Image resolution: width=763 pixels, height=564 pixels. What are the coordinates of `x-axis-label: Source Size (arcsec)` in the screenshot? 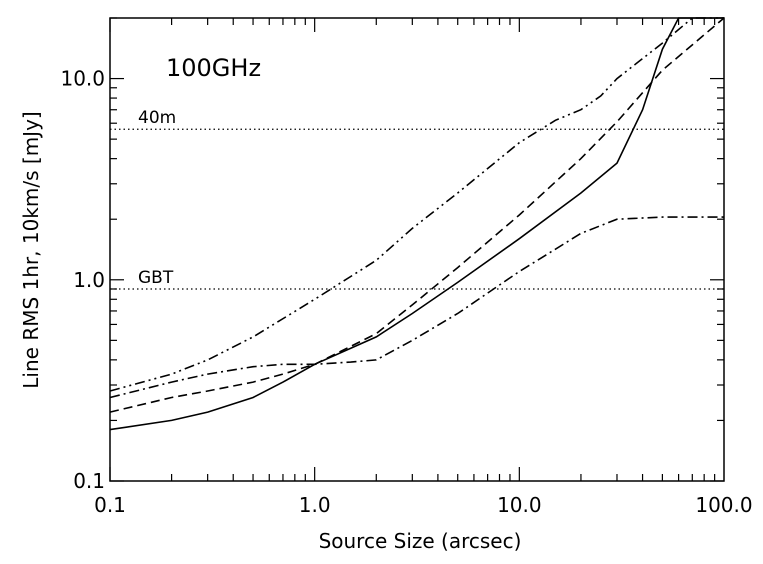 It's located at (420, 541).